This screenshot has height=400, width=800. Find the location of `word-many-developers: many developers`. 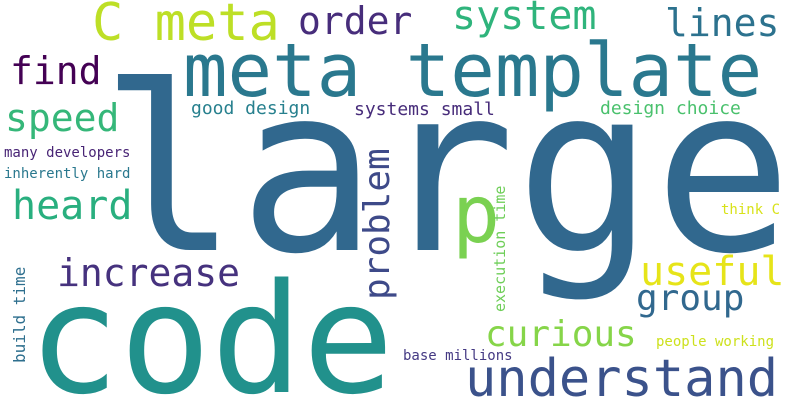

word-many-developers: many developers is located at coordinates (67, 153).